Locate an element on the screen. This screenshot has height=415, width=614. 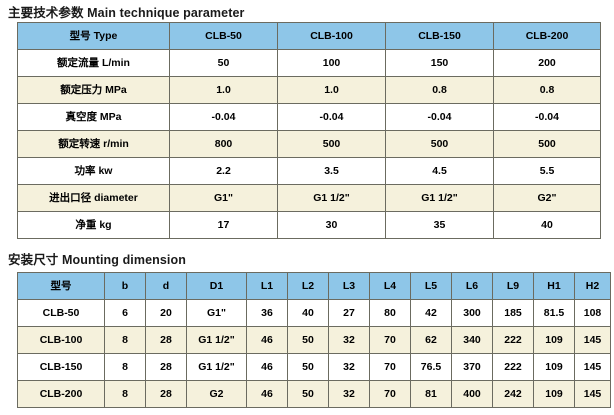
cell-value: 20 is located at coordinates (166, 313).